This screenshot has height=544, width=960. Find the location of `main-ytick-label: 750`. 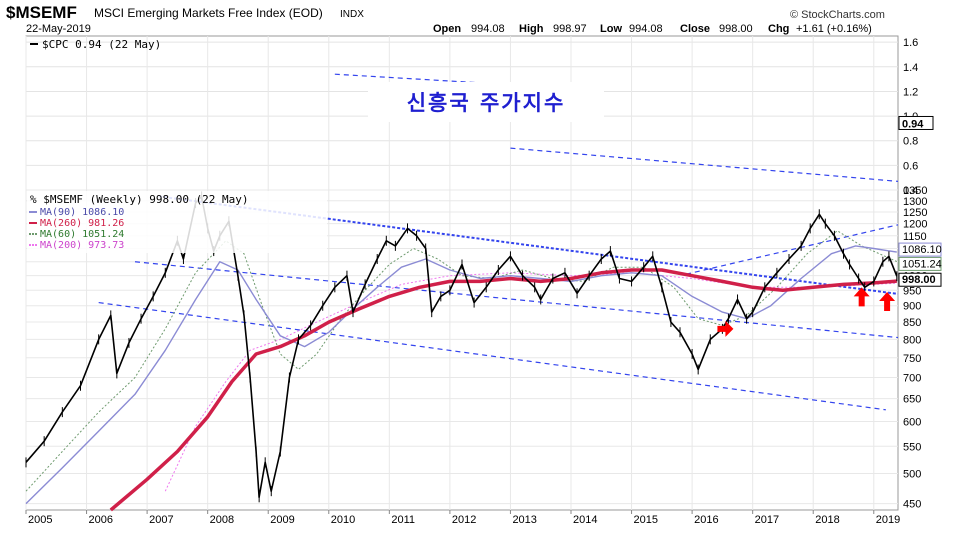

main-ytick-label: 750 is located at coordinates (912, 359).